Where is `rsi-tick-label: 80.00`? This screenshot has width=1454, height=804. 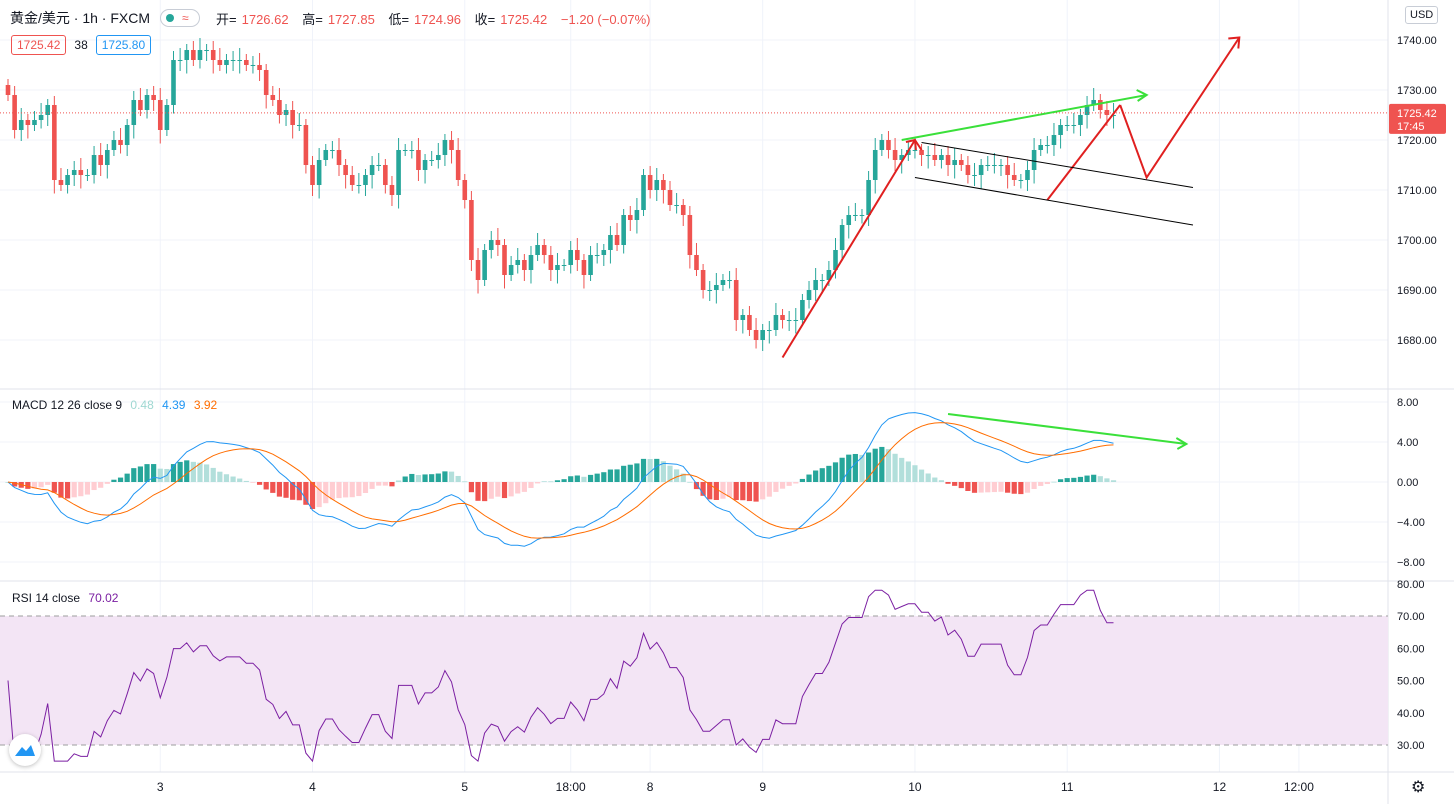 rsi-tick-label: 80.00 is located at coordinates (1411, 585).